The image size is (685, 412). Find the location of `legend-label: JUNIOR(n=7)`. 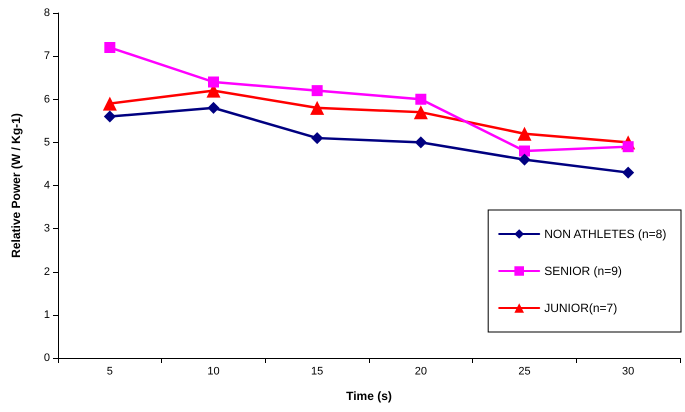

legend-label: JUNIOR(n=7) is located at coordinates (581, 308).